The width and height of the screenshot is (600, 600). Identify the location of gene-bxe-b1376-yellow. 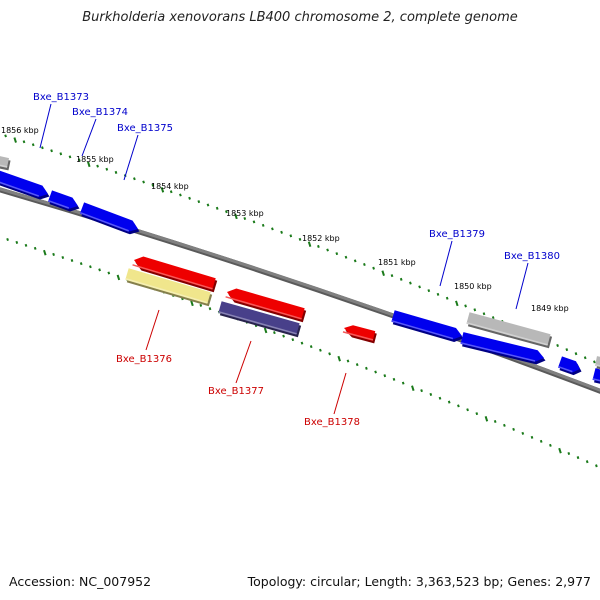
(169, 287).